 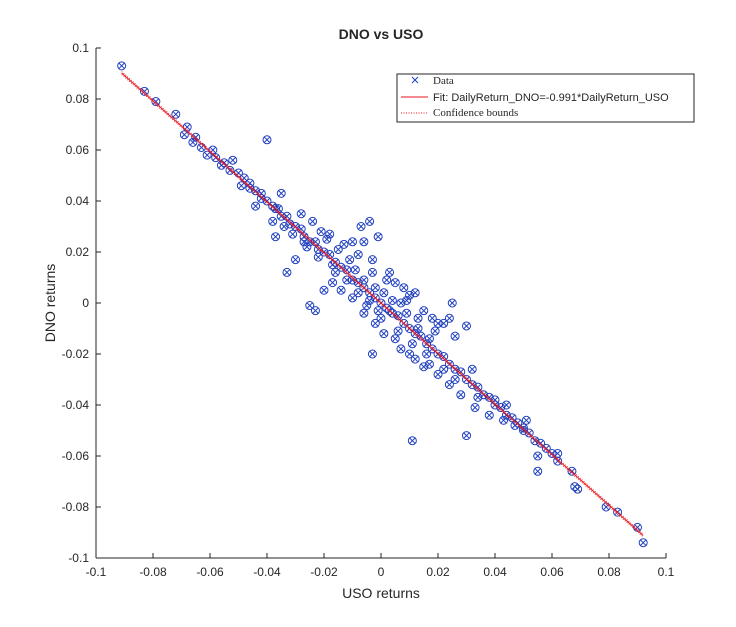 I want to click on y-axis-label: DNO returns, so click(x=50, y=303).